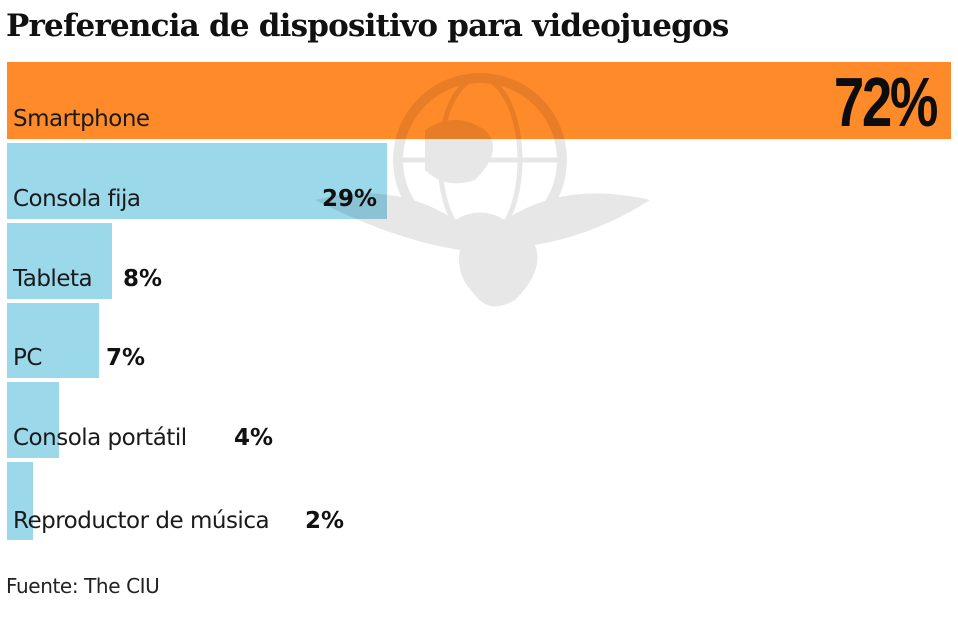 This screenshot has width=958, height=620. I want to click on bar-value-reproductor-musica: 2%, so click(325, 521).